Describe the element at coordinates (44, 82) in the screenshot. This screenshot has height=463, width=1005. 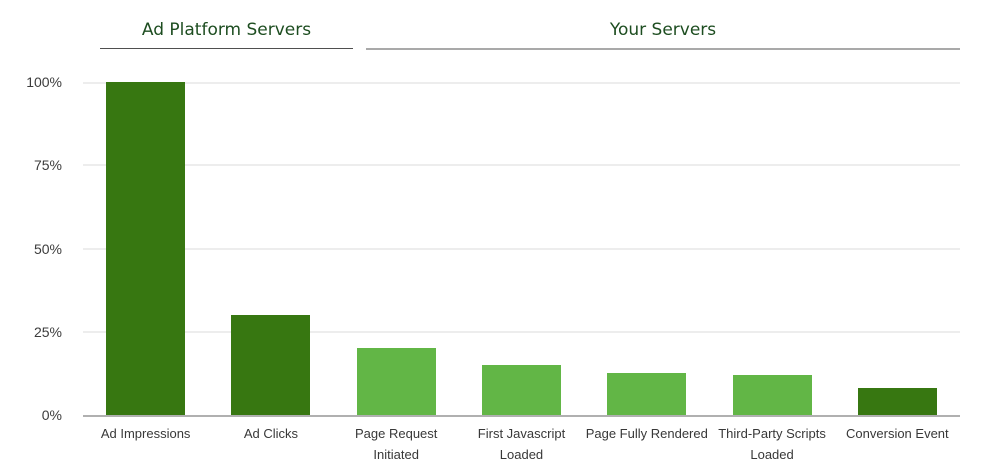
I see `y-tick-label-100: 100%` at that location.